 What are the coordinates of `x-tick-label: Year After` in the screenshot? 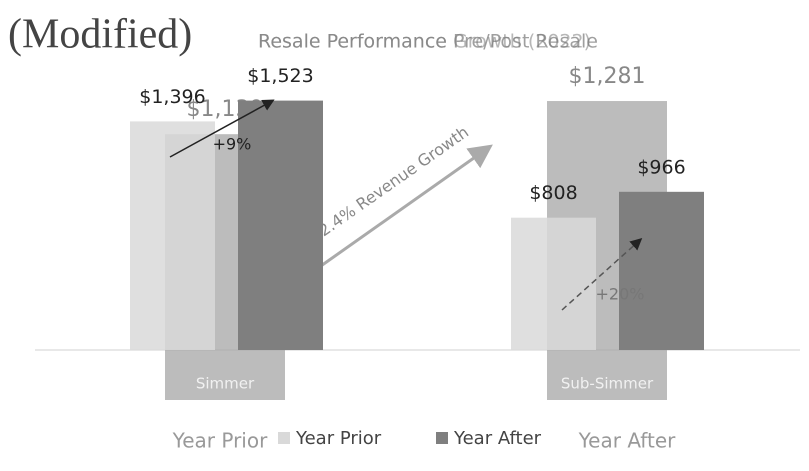 It's located at (627, 441).